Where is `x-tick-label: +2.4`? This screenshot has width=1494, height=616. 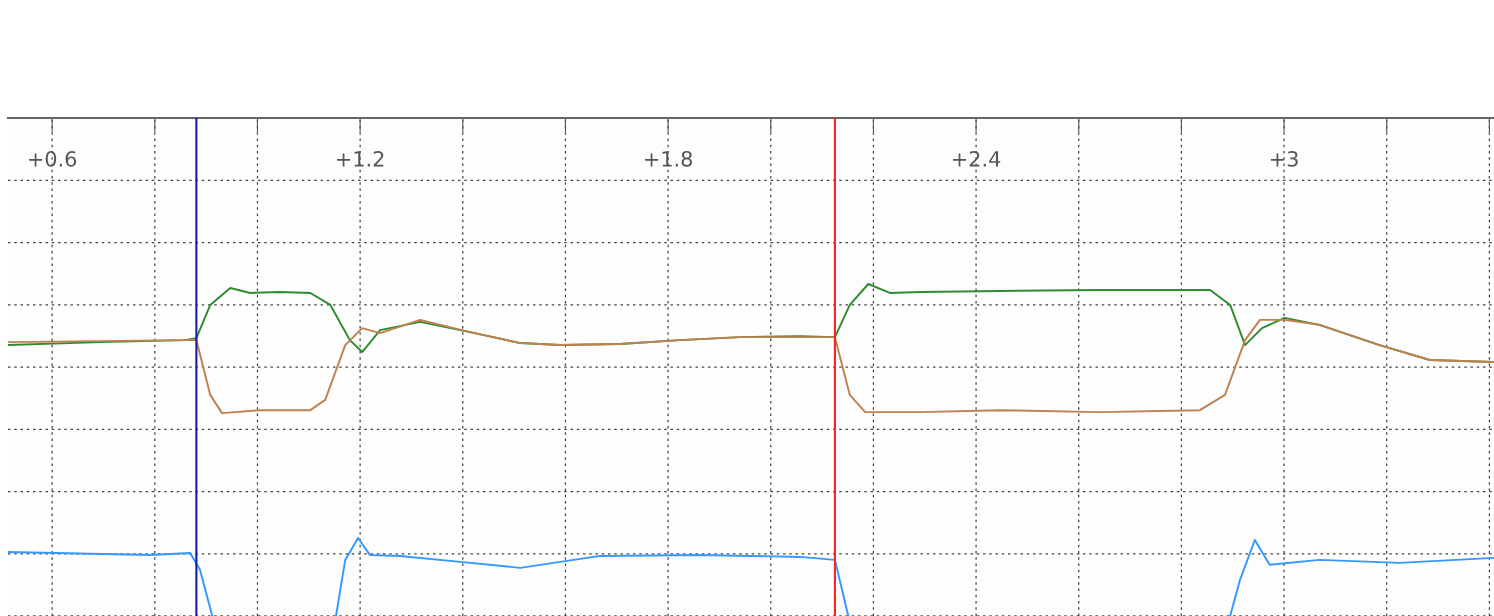 x-tick-label: +2.4 is located at coordinates (976, 158).